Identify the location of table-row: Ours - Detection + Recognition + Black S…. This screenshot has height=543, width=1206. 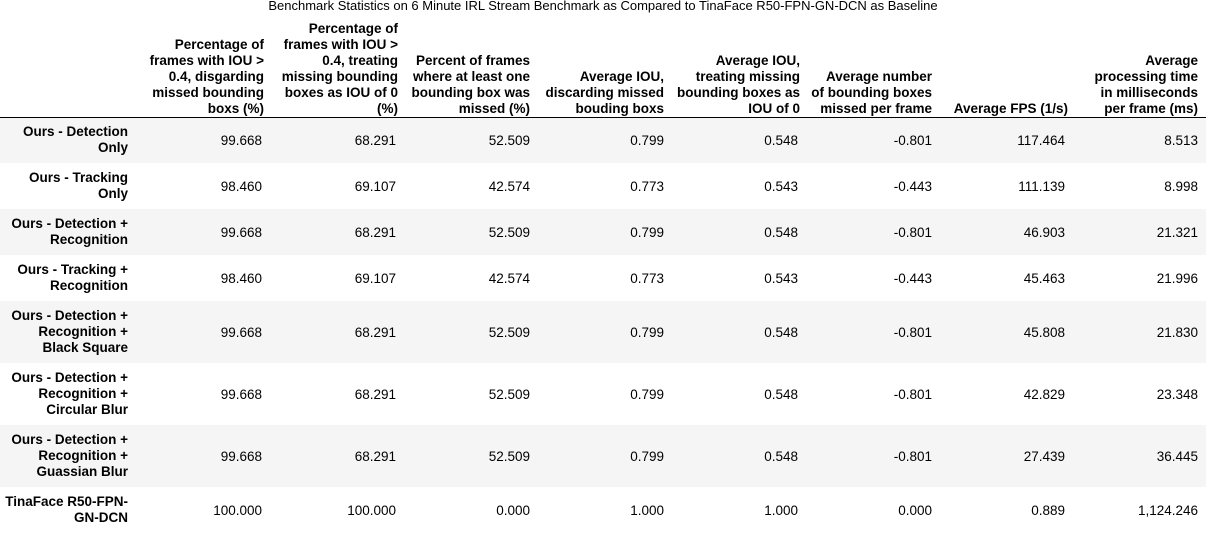
(603, 332).